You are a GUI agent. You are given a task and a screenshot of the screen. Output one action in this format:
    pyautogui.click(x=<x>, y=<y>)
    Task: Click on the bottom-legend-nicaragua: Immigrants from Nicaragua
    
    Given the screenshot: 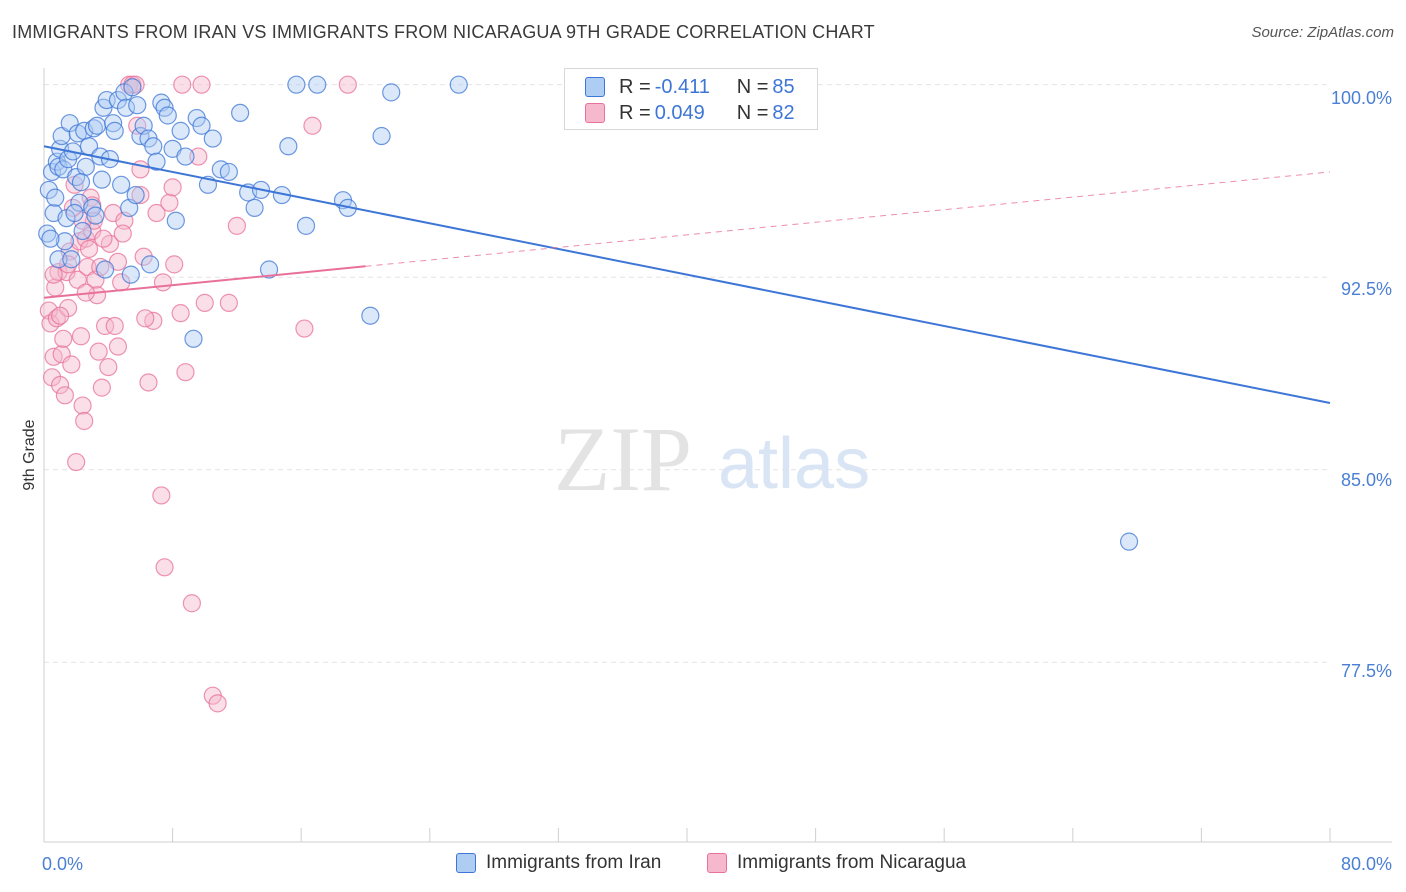 What is the action you would take?
    pyautogui.click(x=836, y=863)
    